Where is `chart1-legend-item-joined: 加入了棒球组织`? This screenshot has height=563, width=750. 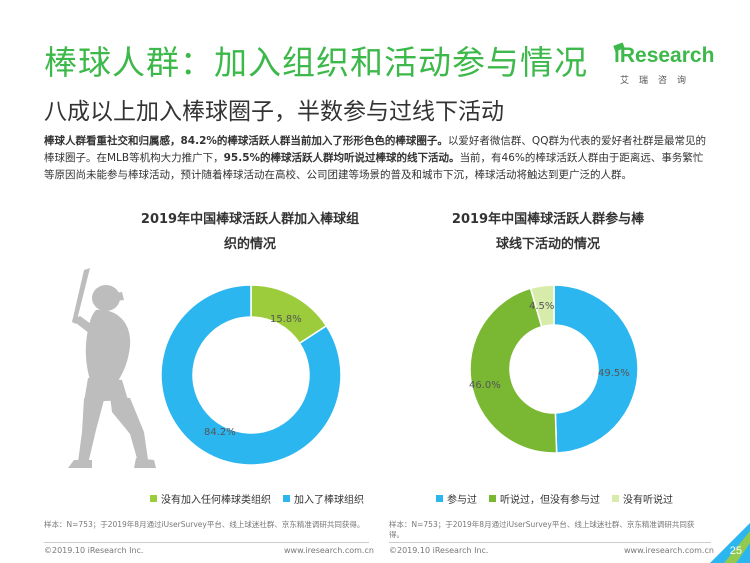
chart1-legend-item-joined: 加入了棒球组织 is located at coordinates (323, 498).